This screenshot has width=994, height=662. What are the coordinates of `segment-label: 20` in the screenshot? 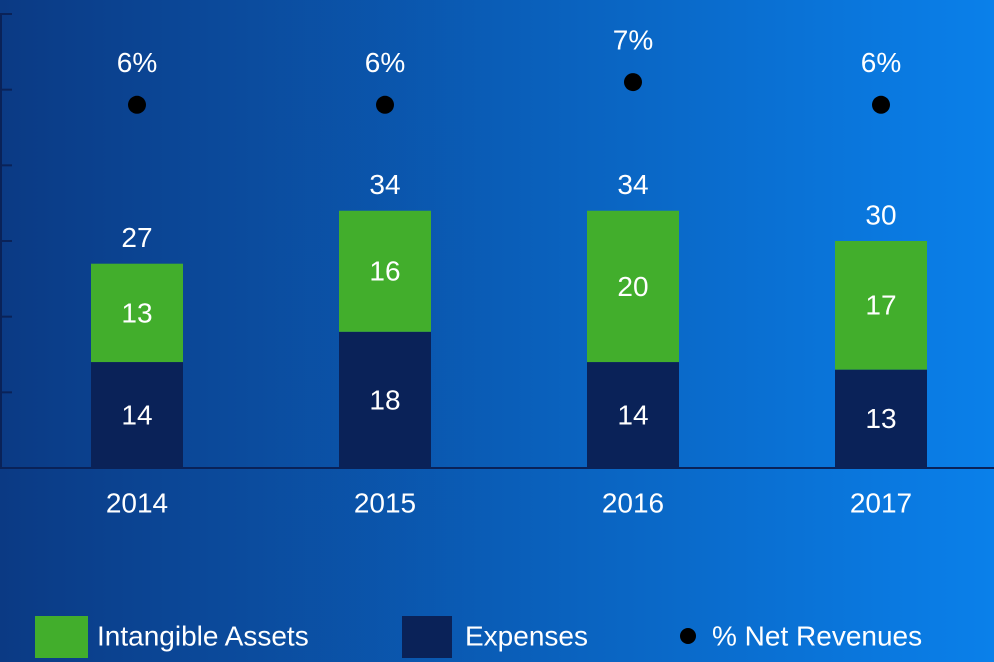 It's located at (632, 286).